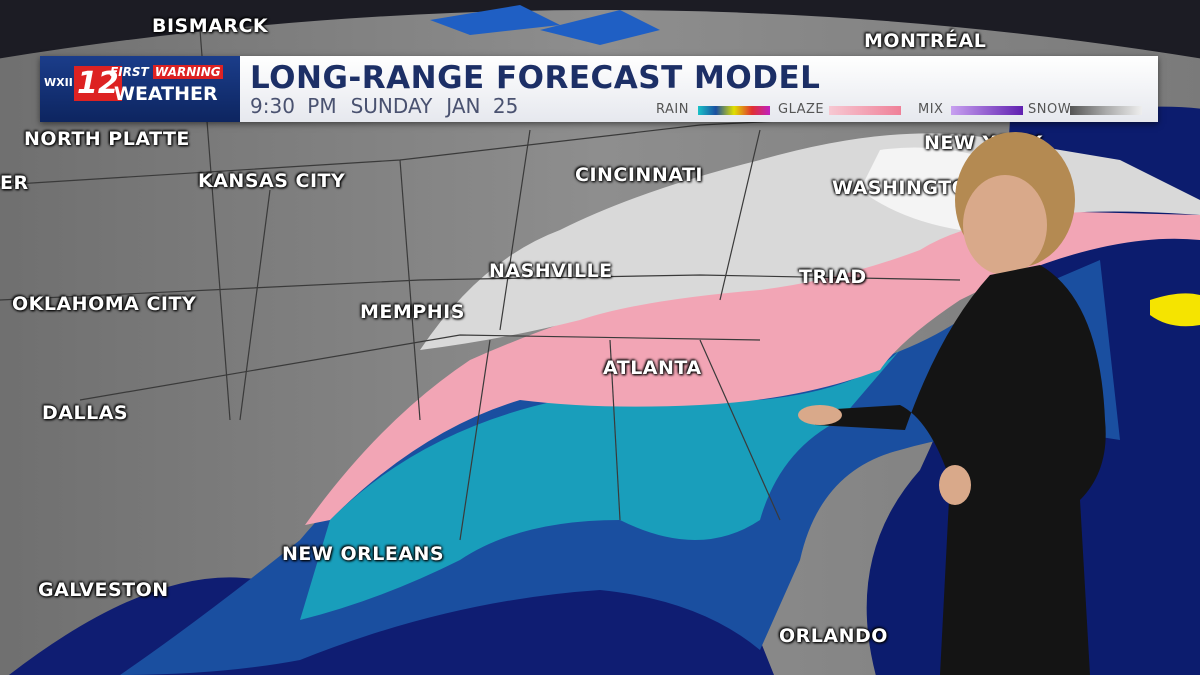 Image resolution: width=1200 pixels, height=675 pixels. What do you see at coordinates (98, 83) in the screenshot?
I see `channel-number: 12` at bounding box center [98, 83].